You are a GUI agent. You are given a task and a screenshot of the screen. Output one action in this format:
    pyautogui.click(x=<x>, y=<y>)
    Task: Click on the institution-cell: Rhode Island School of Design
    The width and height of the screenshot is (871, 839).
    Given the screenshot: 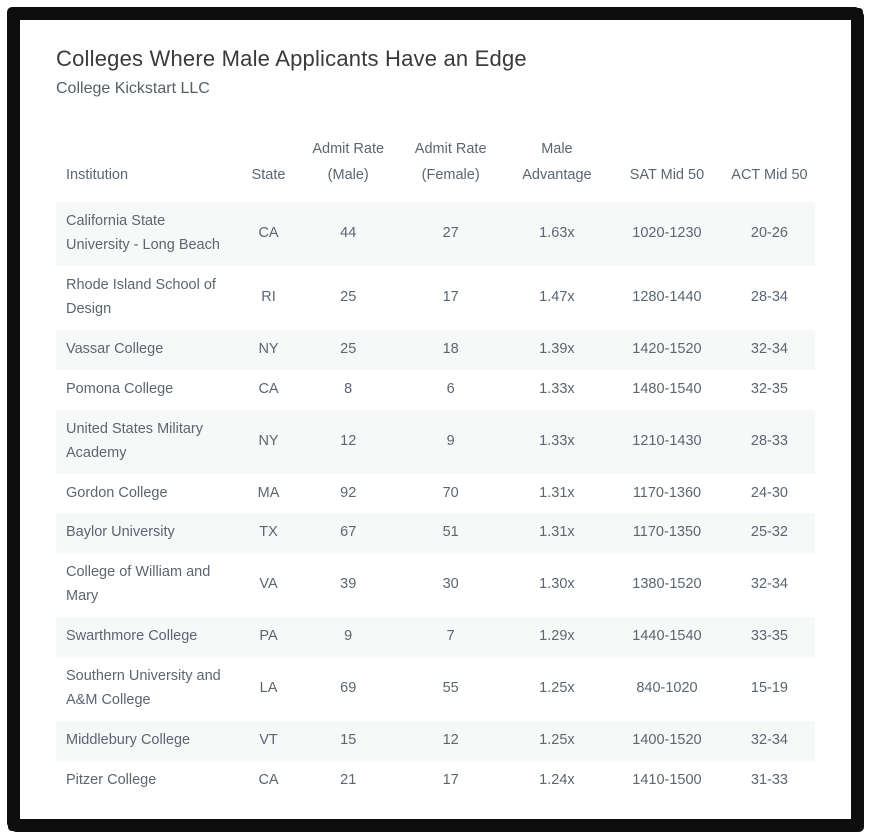 What is the action you would take?
    pyautogui.click(x=141, y=297)
    